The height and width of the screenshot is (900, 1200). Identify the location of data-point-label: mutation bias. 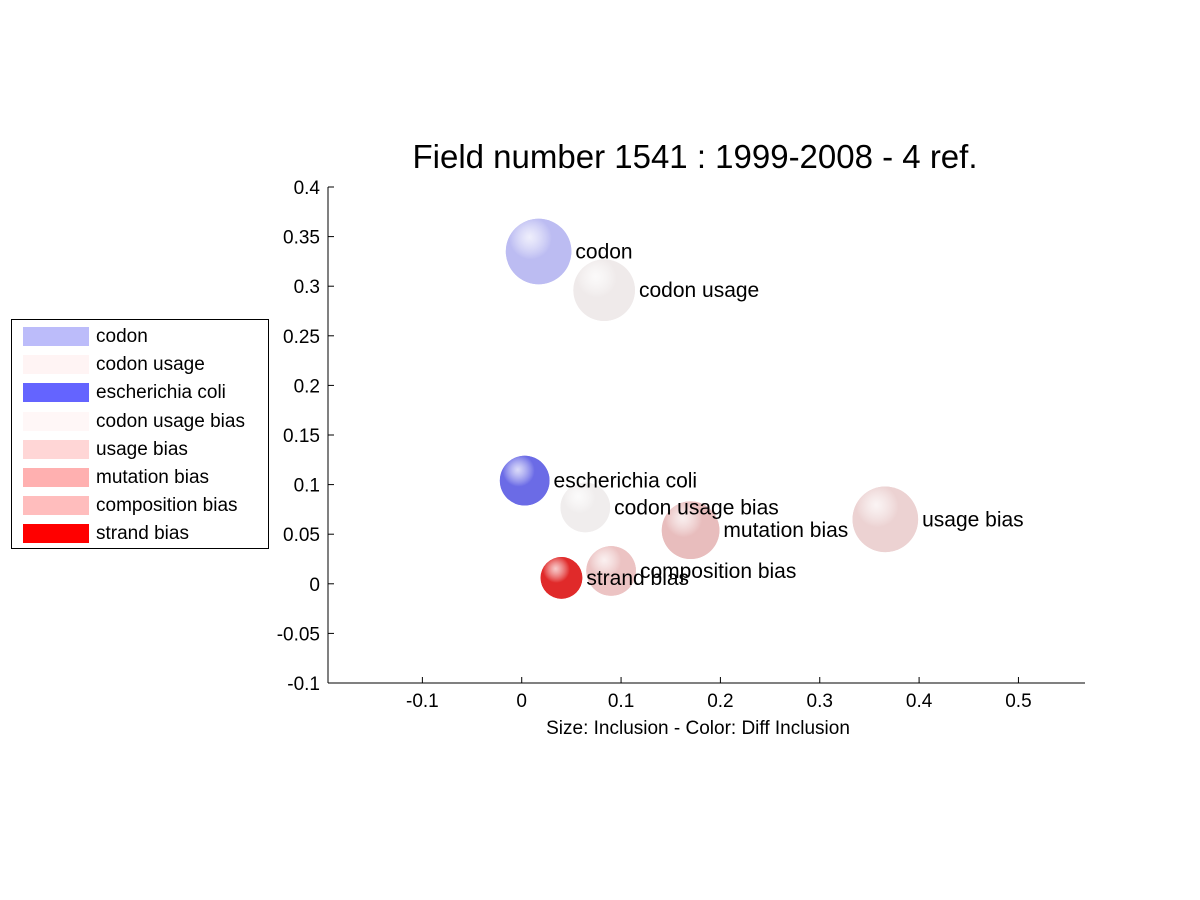
(785, 530).